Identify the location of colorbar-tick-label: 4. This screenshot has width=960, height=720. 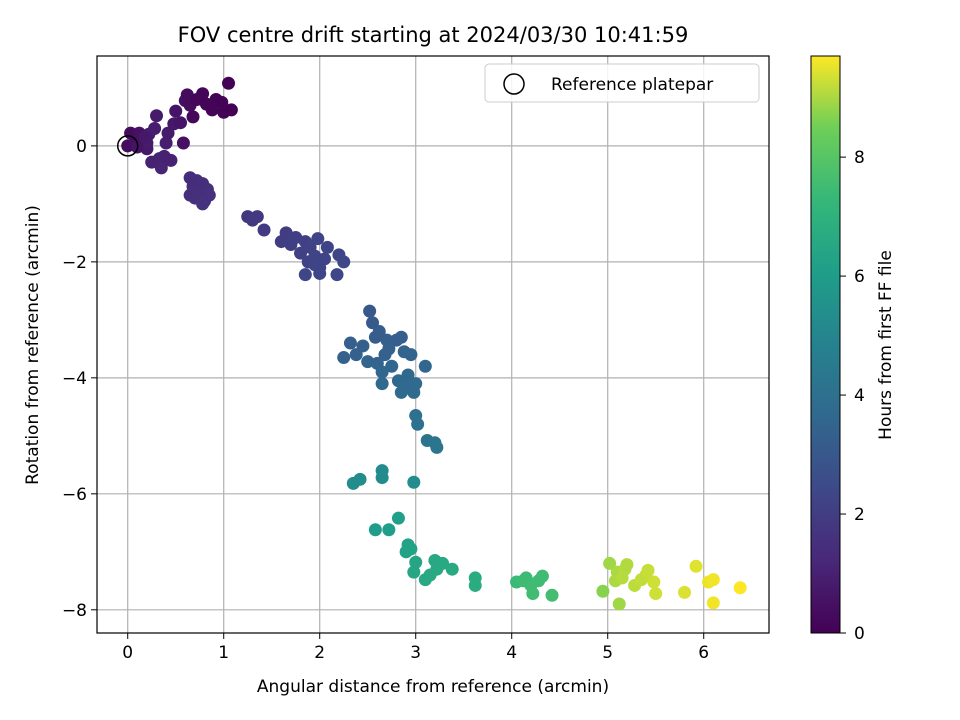
(859, 396).